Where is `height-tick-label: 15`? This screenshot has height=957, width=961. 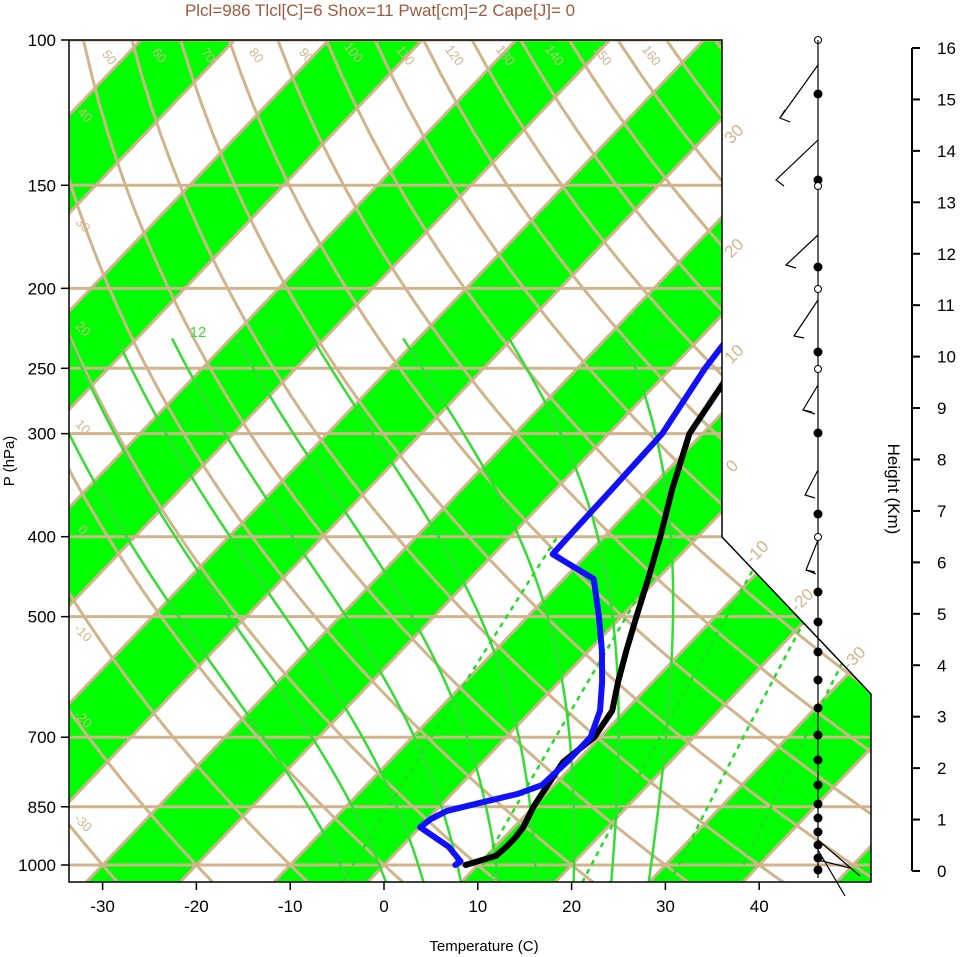
height-tick-label: 15 is located at coordinates (946, 99).